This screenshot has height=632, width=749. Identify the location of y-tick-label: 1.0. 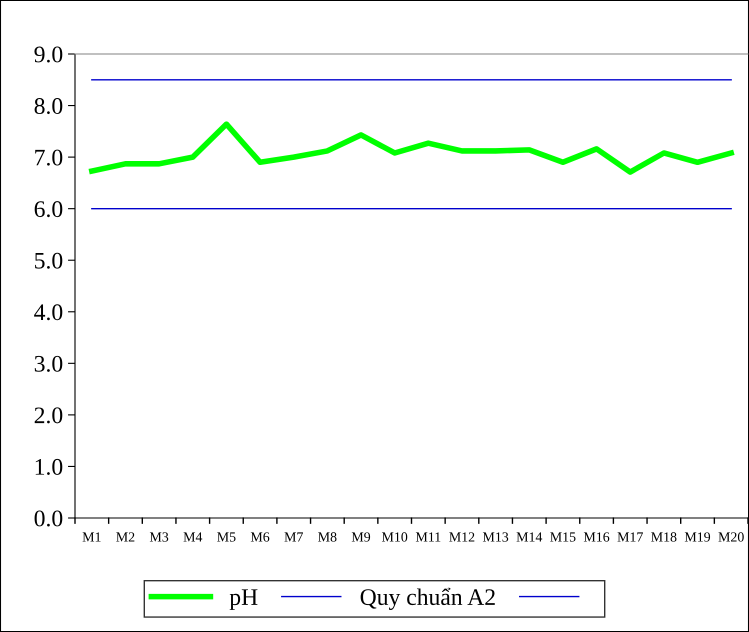
(49, 466).